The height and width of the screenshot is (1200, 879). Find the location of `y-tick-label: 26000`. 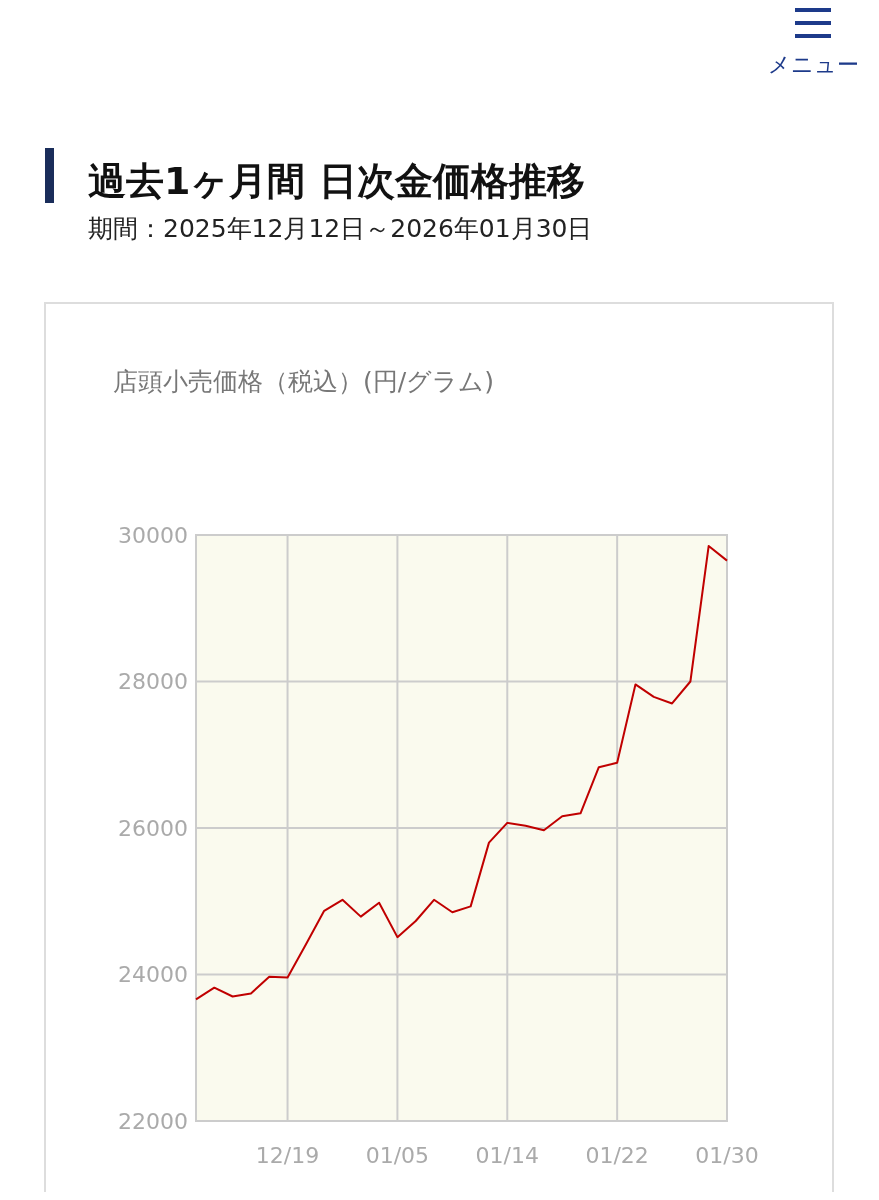

y-tick-label: 26000 is located at coordinates (153, 828).